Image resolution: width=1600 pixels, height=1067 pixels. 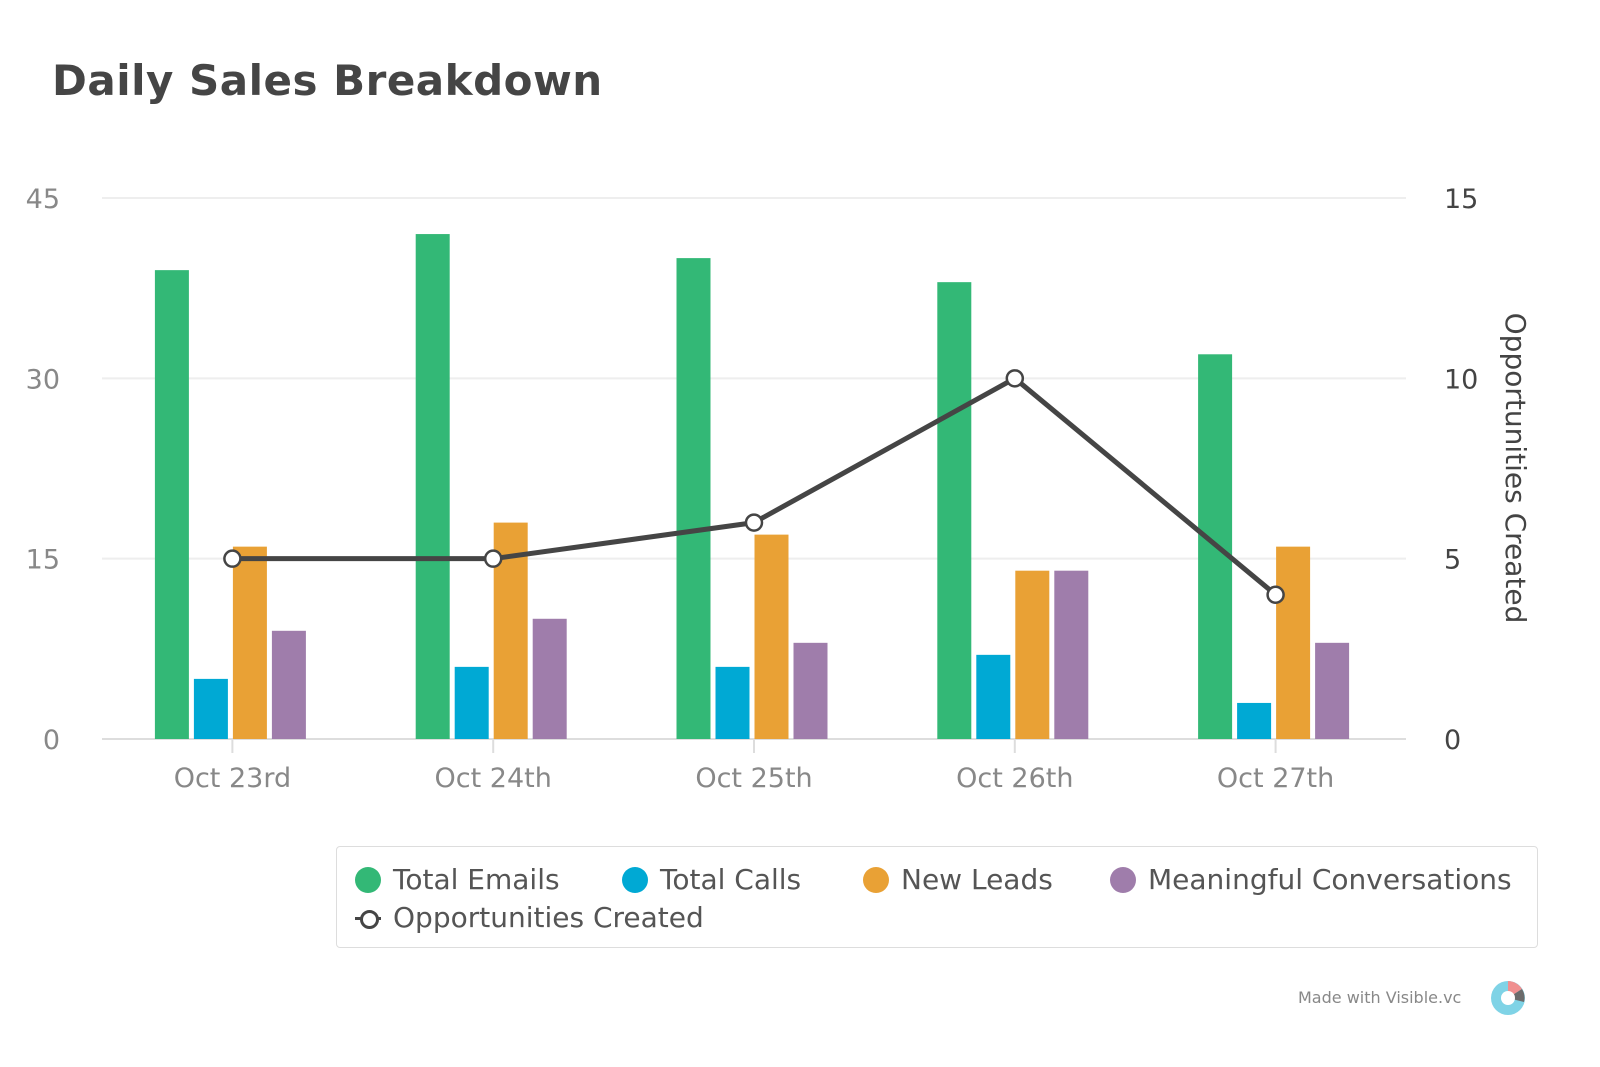 What do you see at coordinates (1014, 778) in the screenshot?
I see `x-tick-label: Oct 26th` at bounding box center [1014, 778].